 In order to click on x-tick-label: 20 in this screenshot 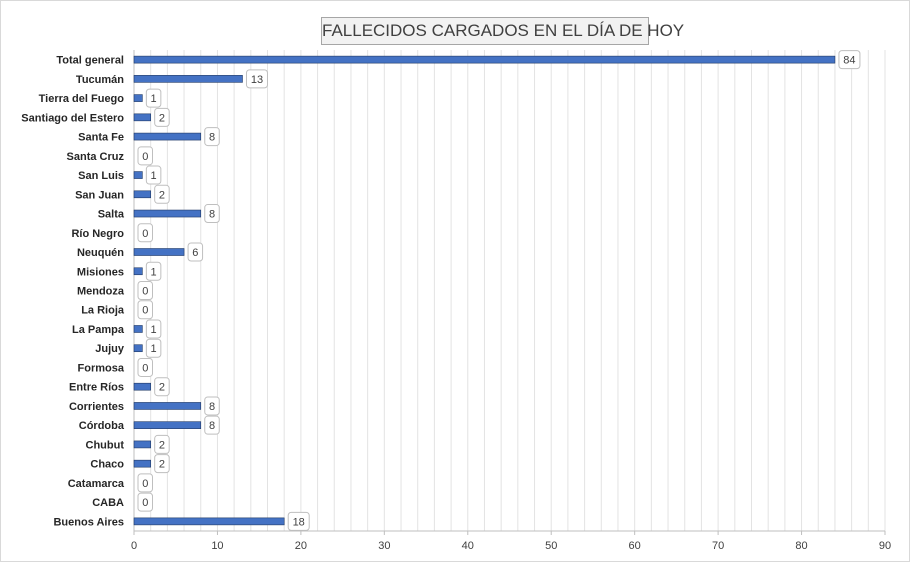, I will do `click(301, 546)`.